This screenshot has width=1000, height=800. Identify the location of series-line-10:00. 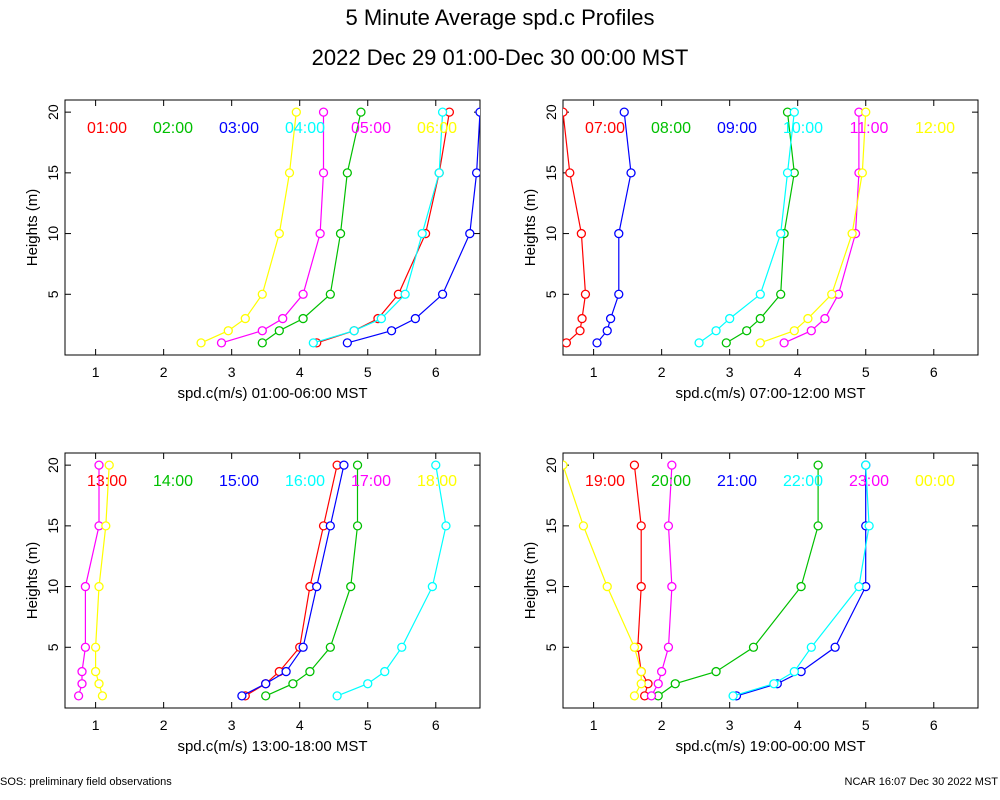
(746, 228).